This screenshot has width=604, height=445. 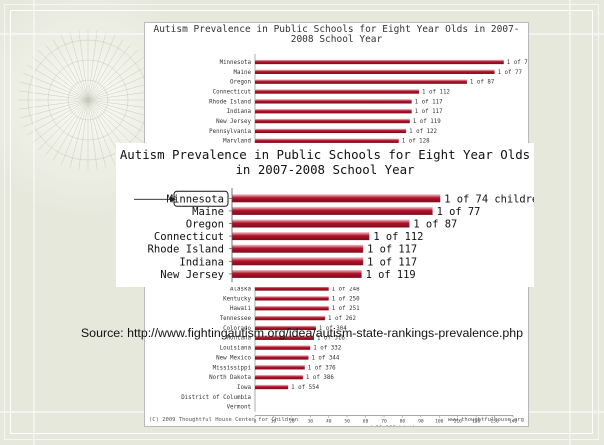 I want to click on zoom-data-label: 1 of 119, so click(x=391, y=275).